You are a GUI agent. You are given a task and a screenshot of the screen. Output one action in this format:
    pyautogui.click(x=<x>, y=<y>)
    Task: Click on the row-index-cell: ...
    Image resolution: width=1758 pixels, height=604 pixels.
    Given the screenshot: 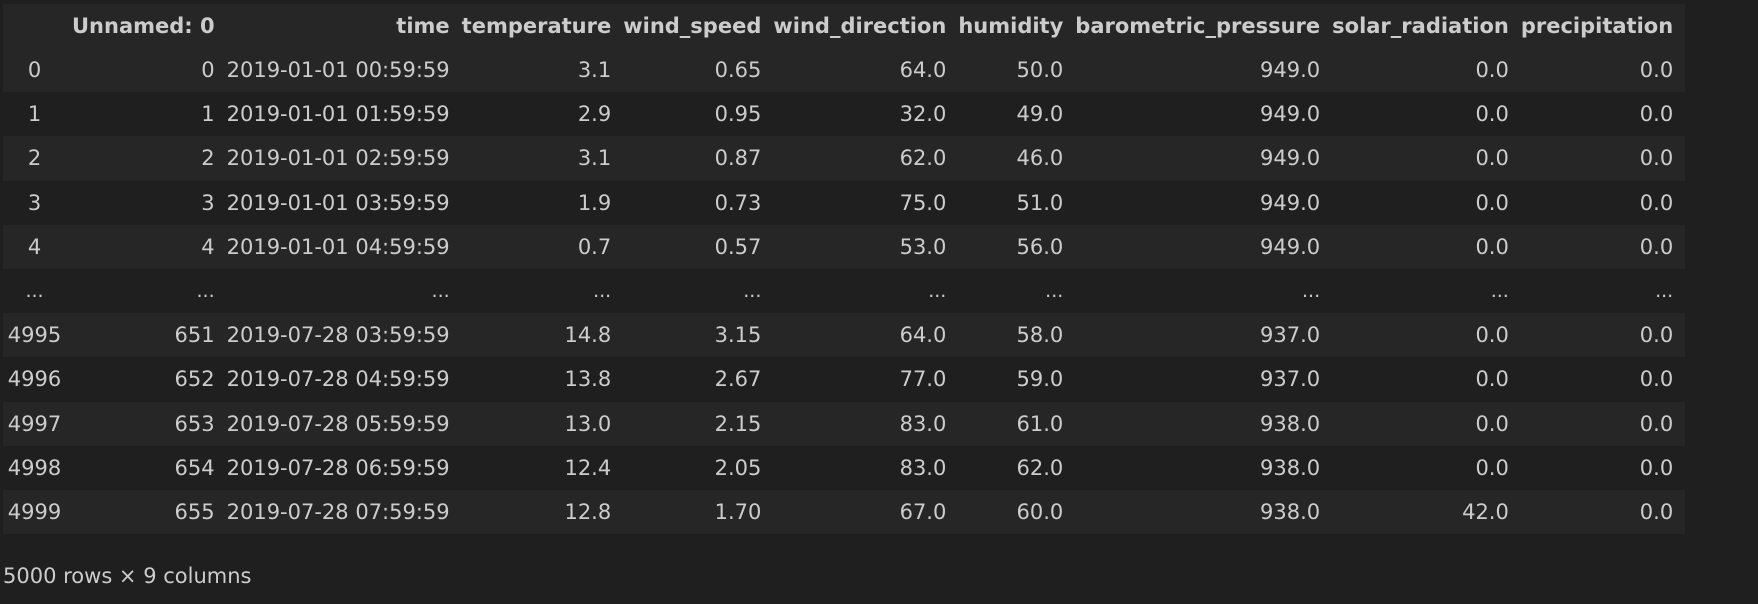 What is the action you would take?
    pyautogui.click(x=34, y=291)
    